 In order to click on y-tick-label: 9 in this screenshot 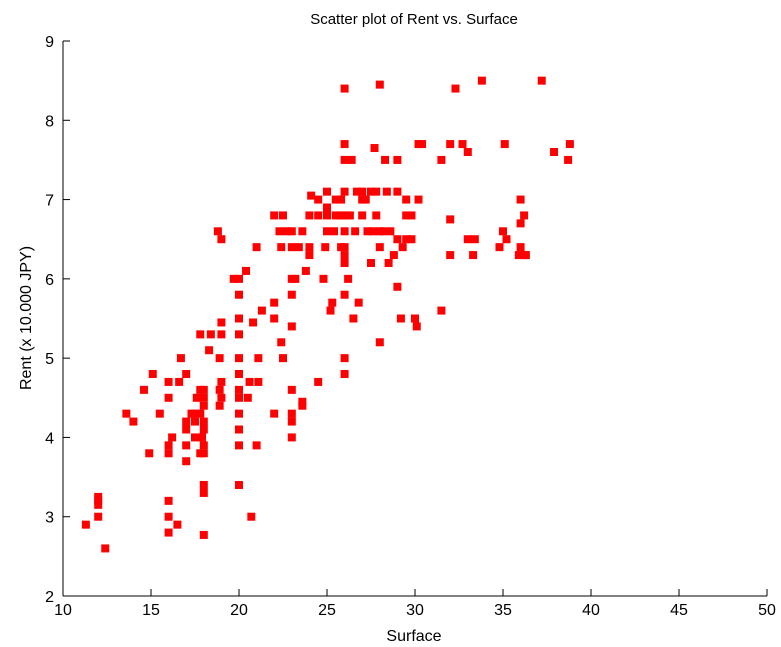, I will do `click(49, 42)`.